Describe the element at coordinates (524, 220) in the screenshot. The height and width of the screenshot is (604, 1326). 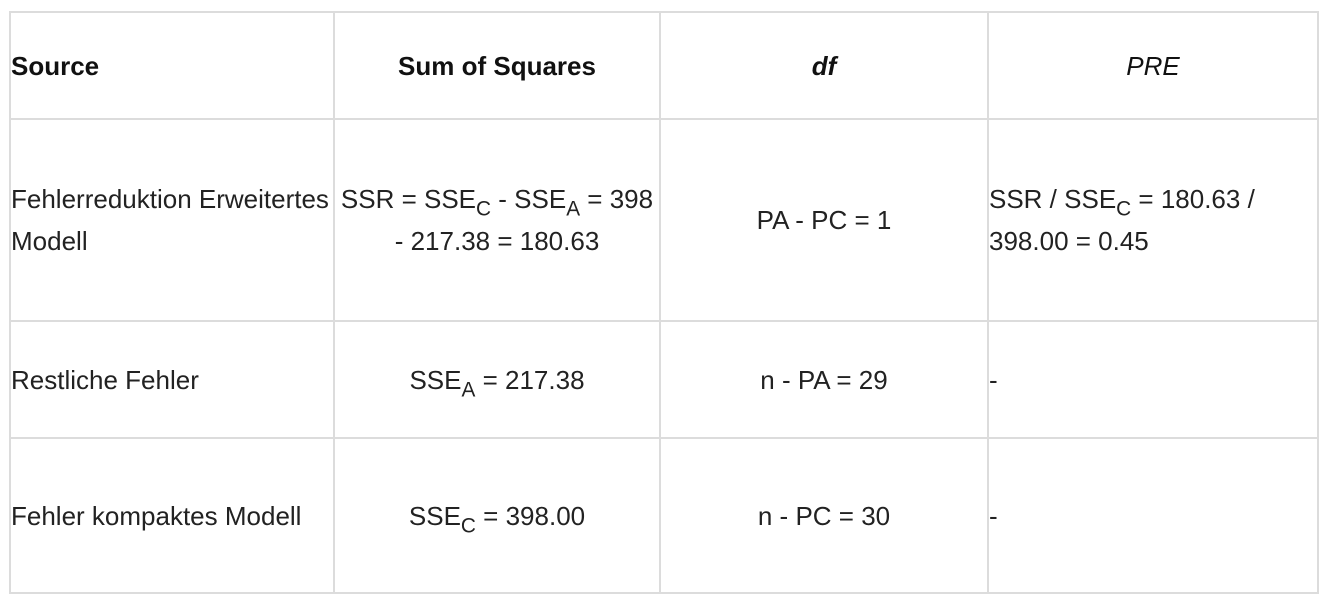
I see `ss-text: = 398 - 217.38 = 180.63` at that location.